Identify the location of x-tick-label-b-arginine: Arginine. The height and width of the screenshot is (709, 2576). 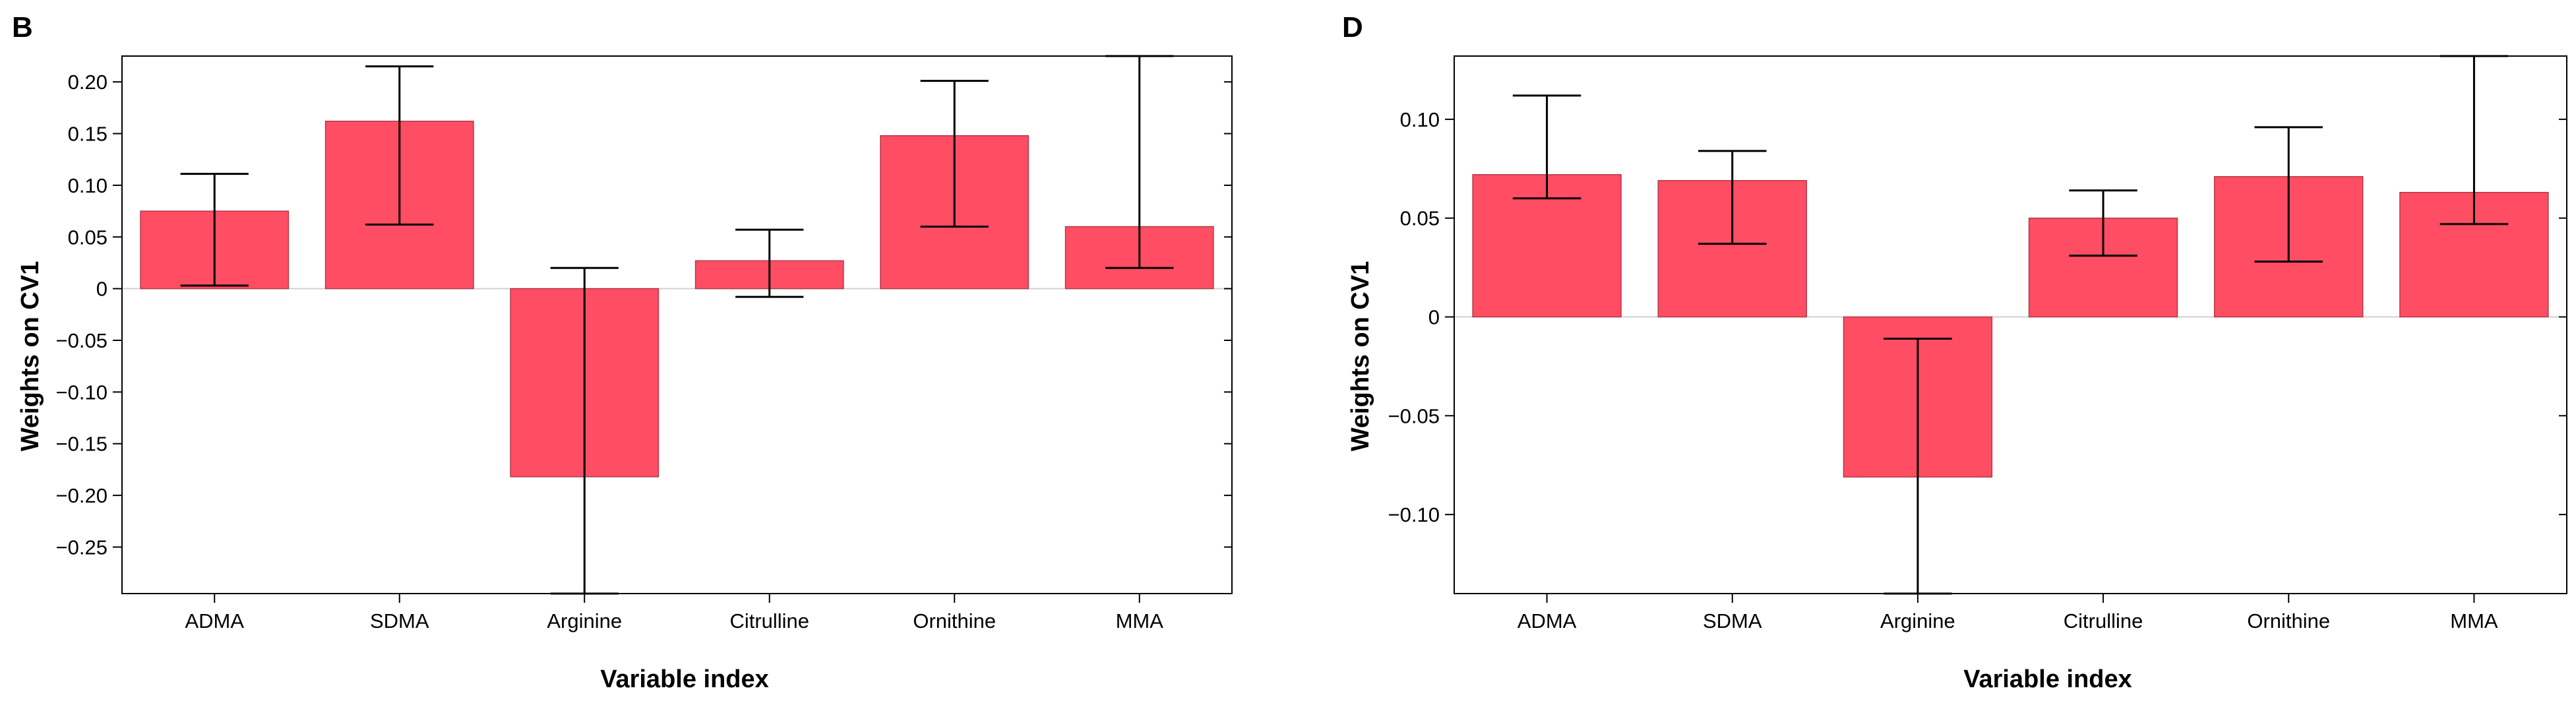
(584, 621).